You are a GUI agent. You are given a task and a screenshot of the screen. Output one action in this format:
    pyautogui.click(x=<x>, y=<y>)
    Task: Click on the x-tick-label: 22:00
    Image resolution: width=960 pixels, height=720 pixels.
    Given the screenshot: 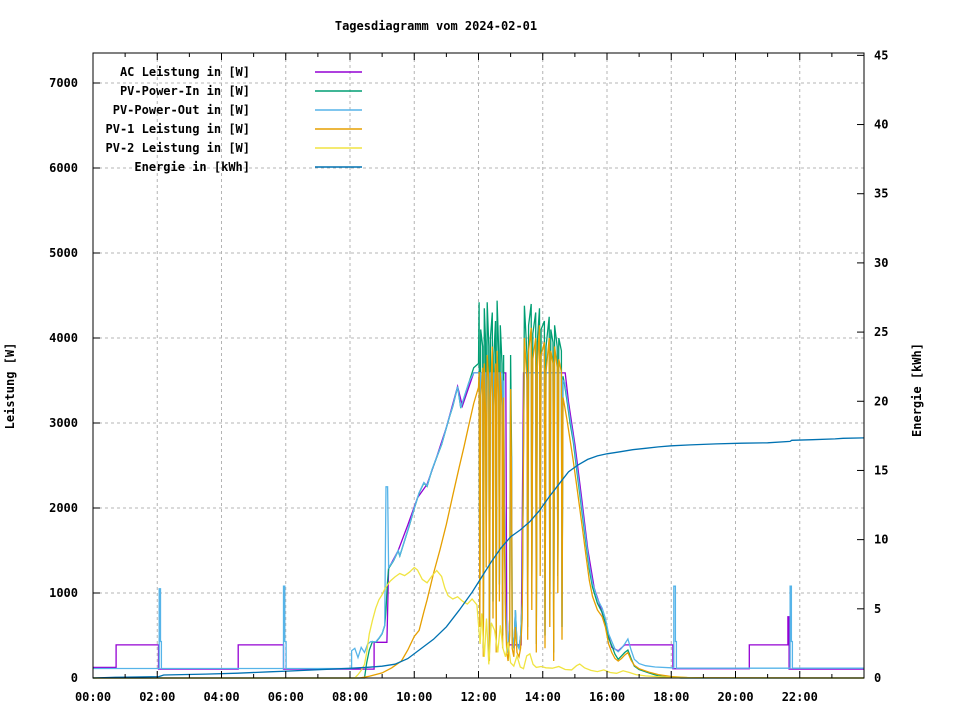 What is the action you would take?
    pyautogui.click(x=800, y=697)
    